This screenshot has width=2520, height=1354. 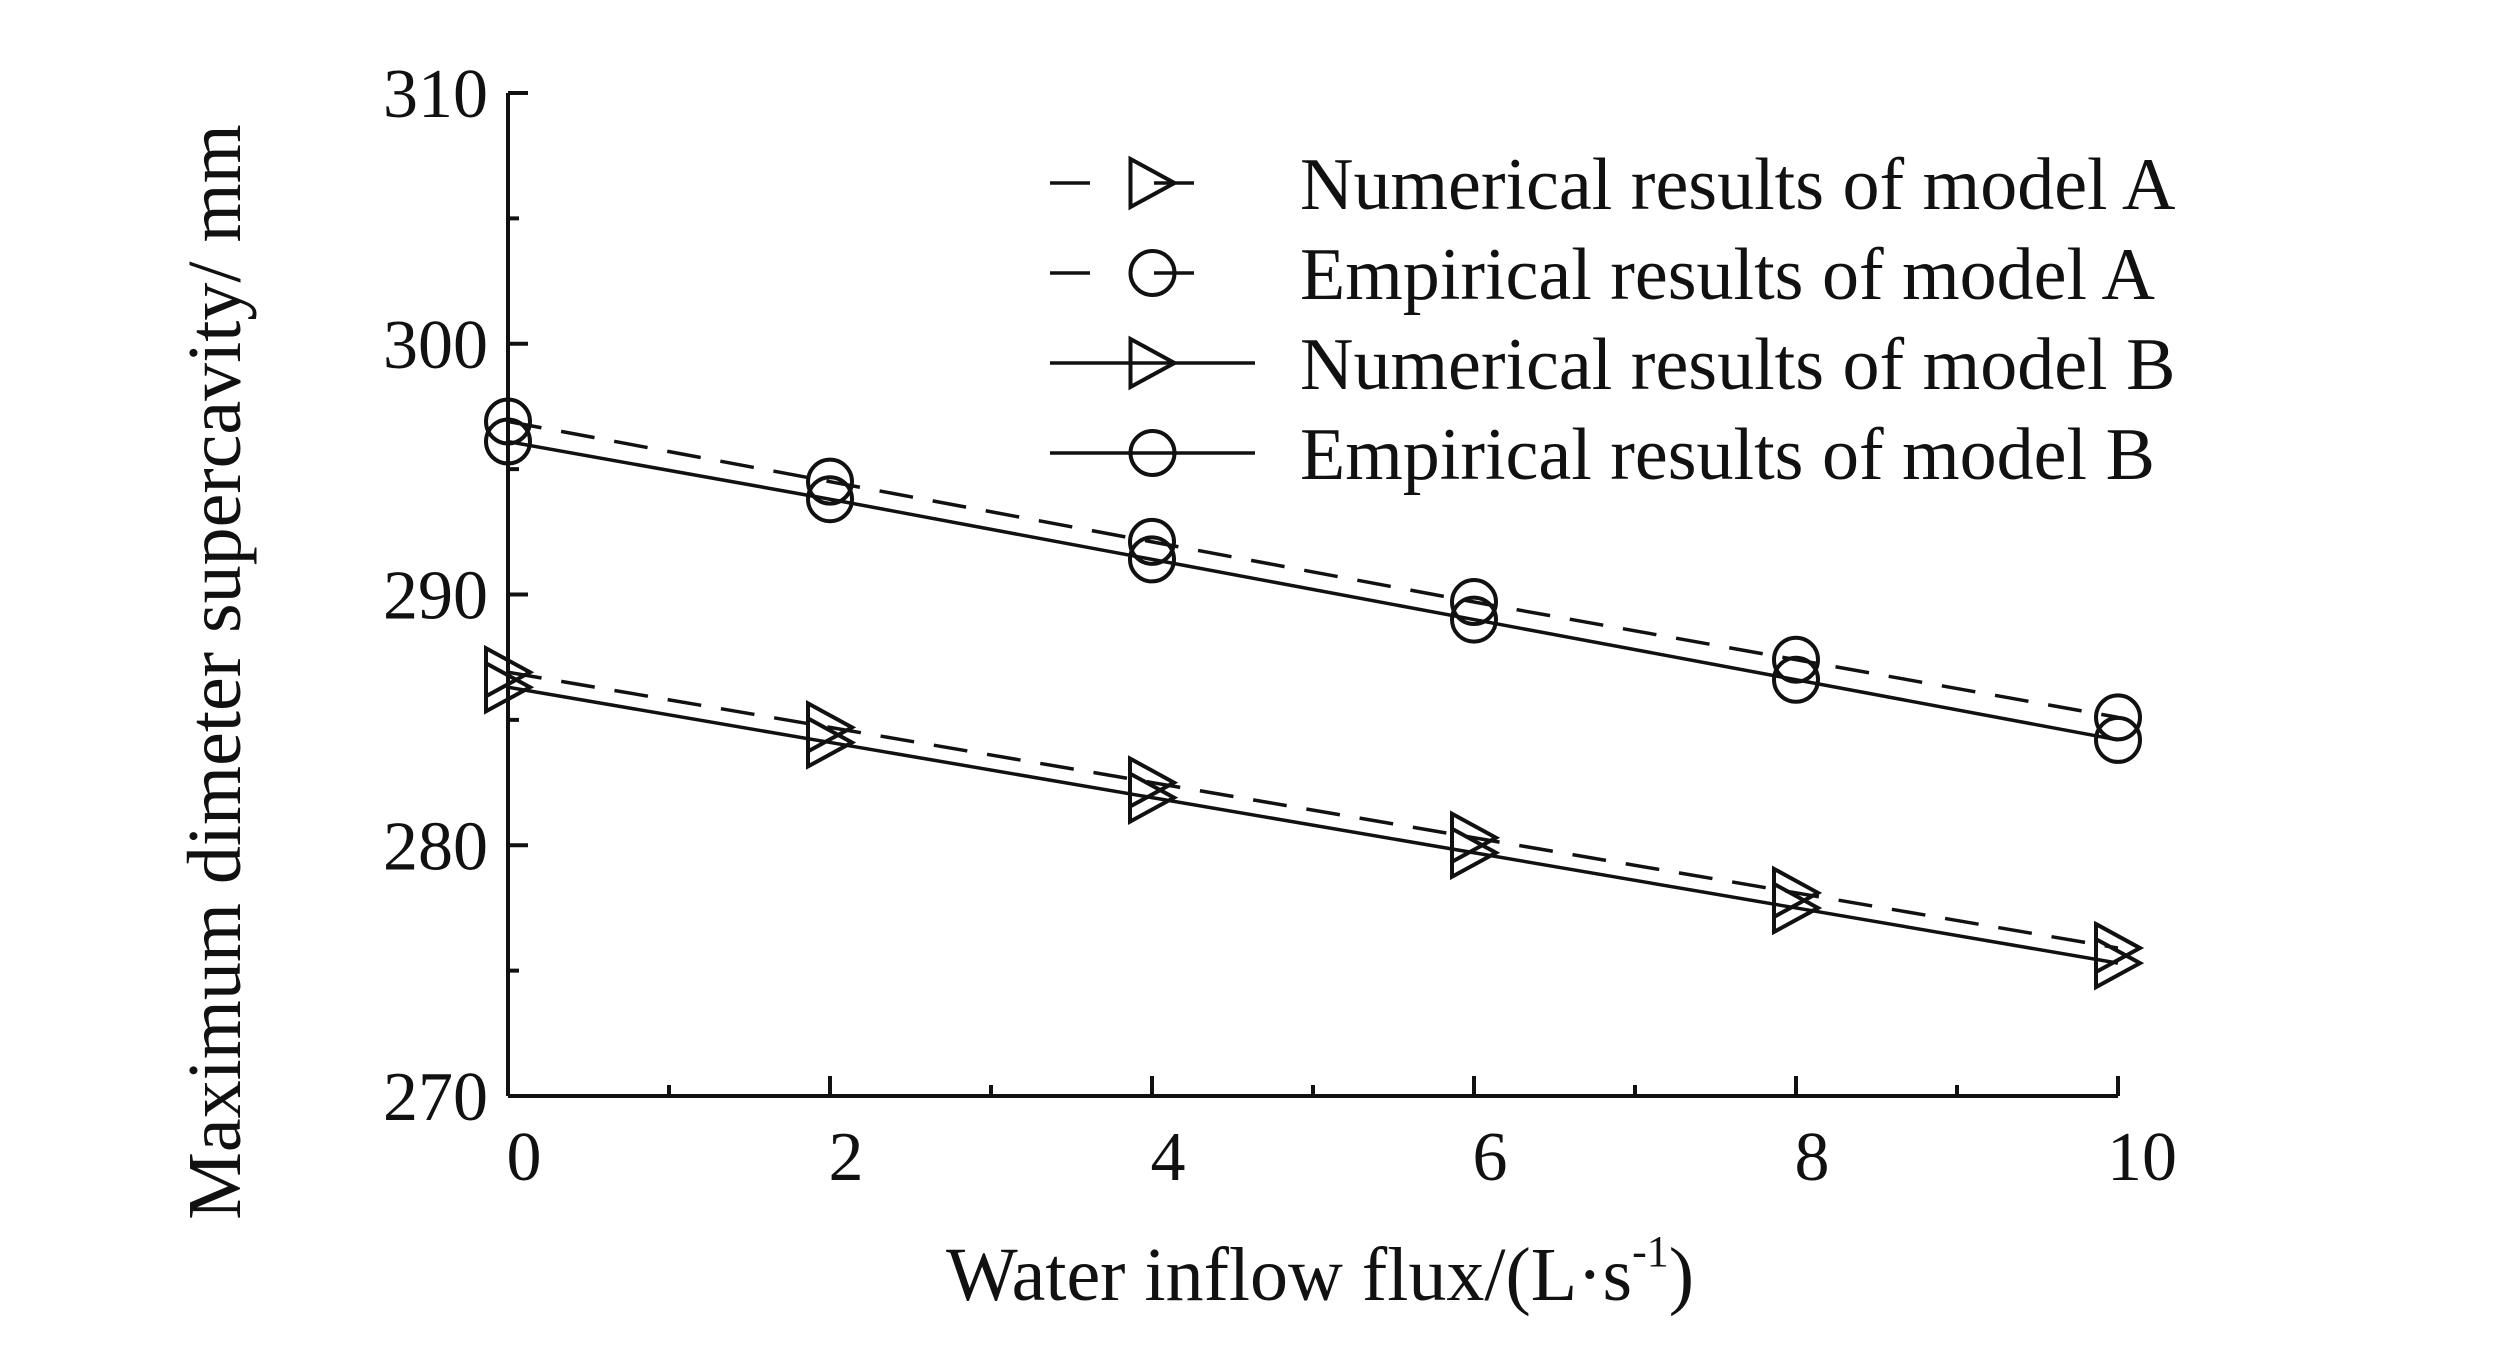 I want to click on legend-label: Numerical results of model A, so click(x=1737, y=185).